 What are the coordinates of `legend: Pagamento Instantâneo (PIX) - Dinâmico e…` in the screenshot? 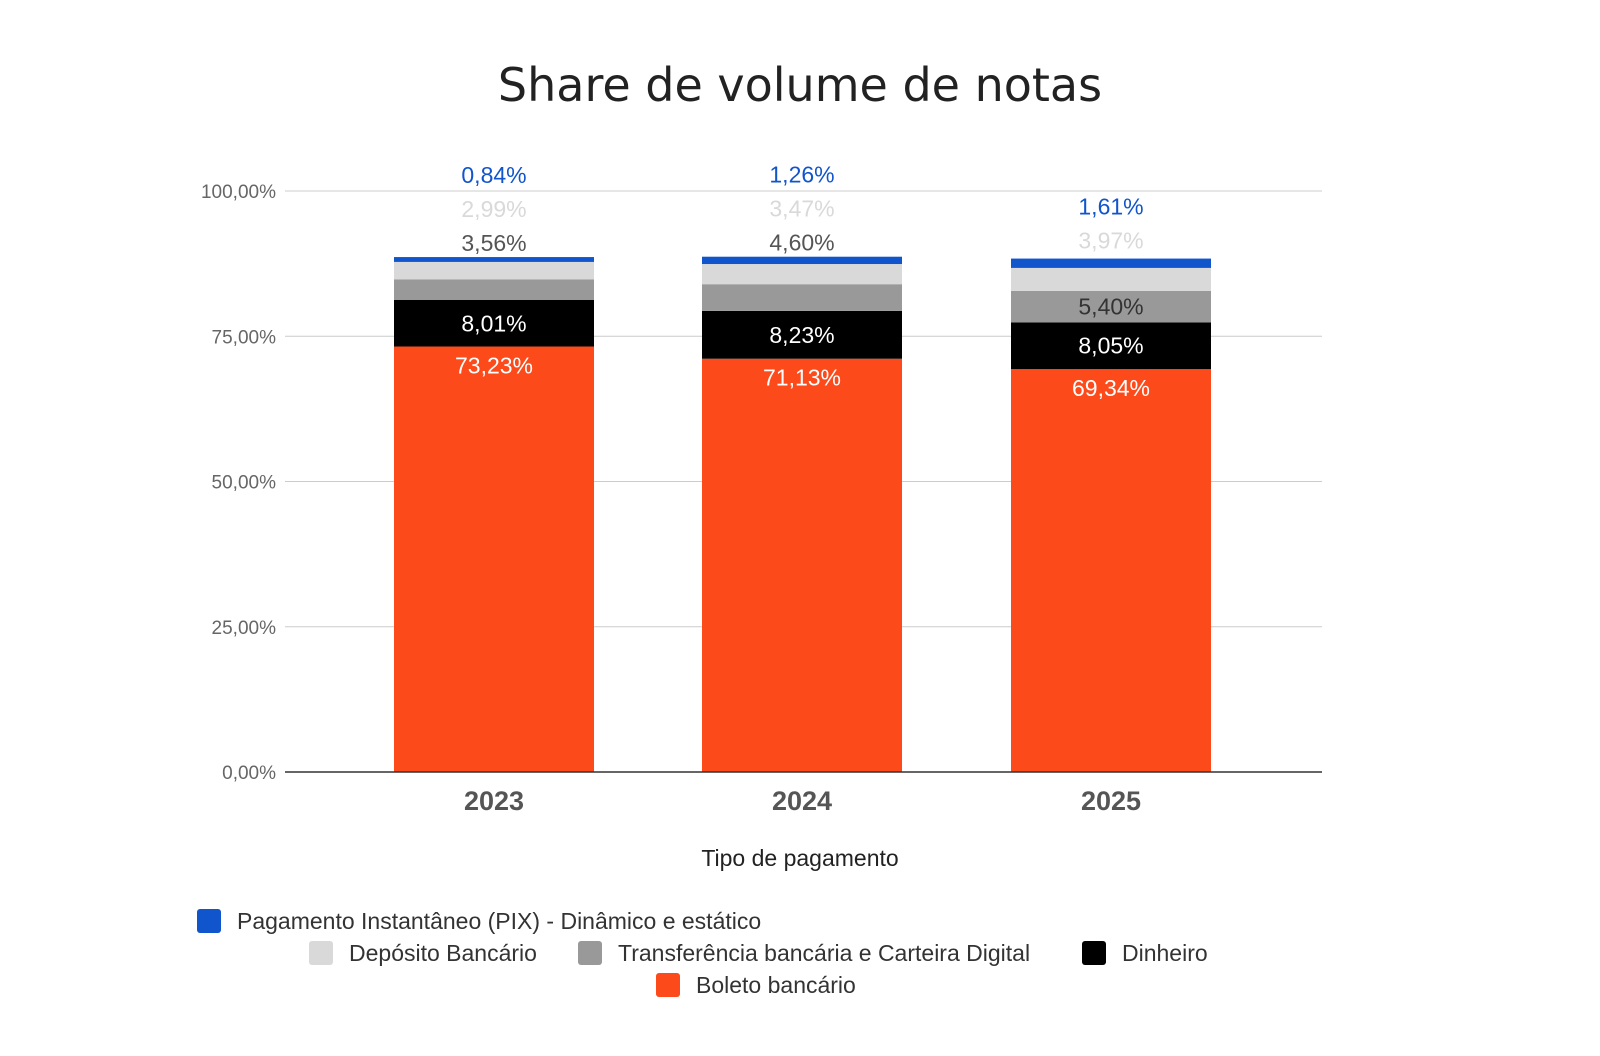 It's located at (702, 953).